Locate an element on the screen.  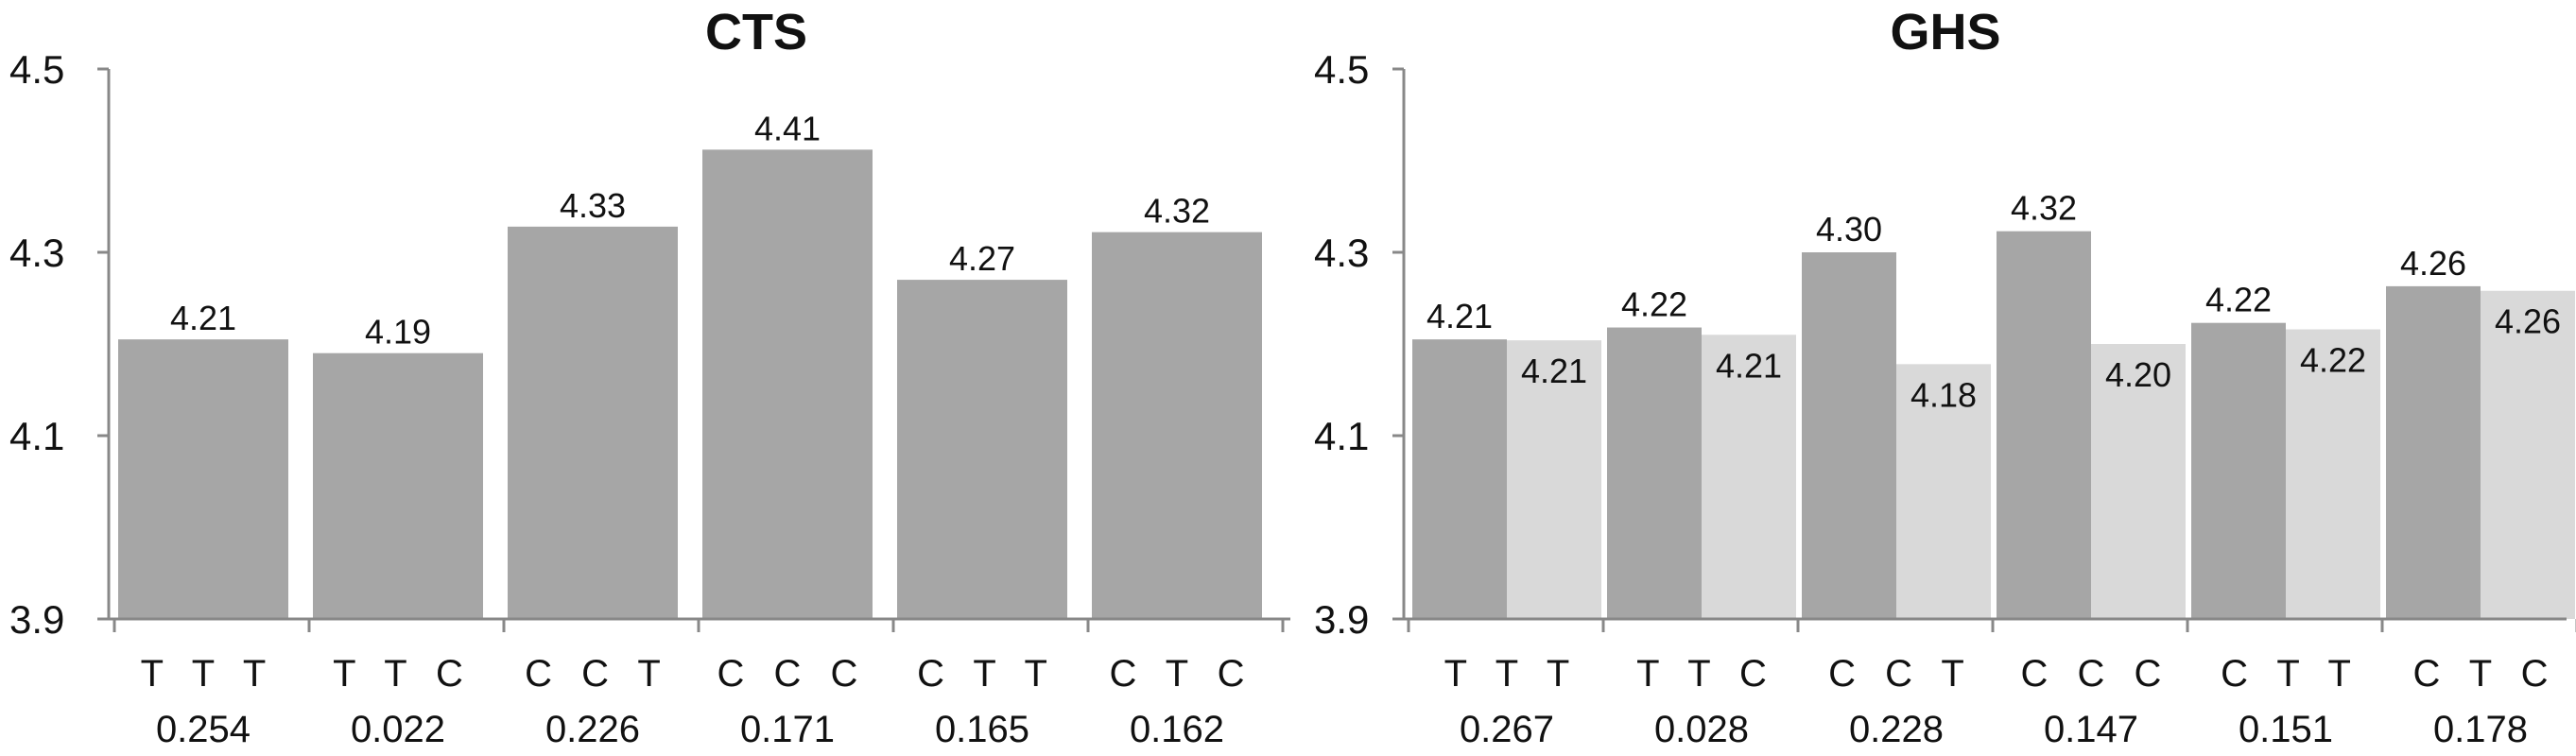
chart2-category-label-3: C C T is located at coordinates (1901, 674).